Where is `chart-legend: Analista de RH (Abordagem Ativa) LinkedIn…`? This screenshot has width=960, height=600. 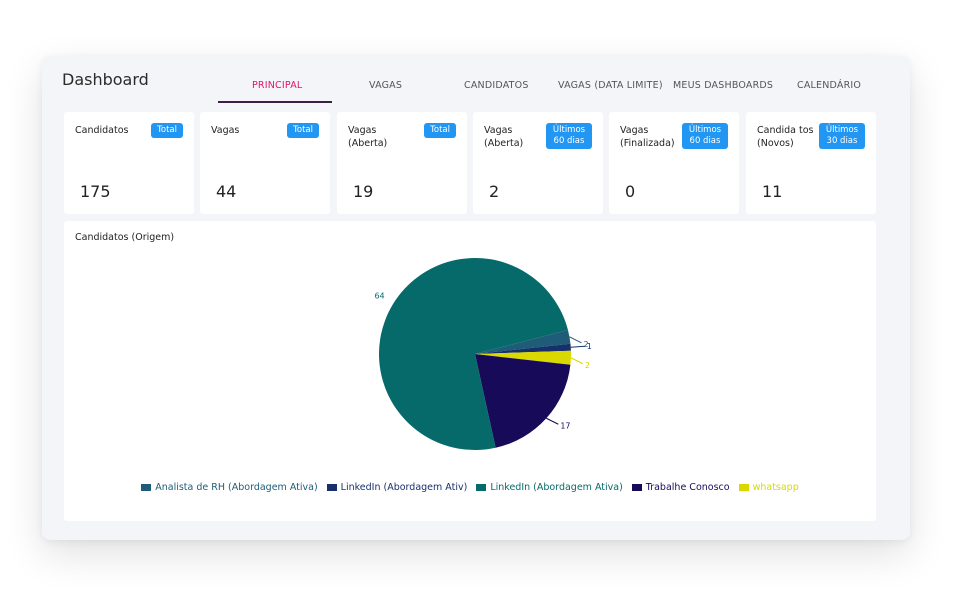 chart-legend: Analista de RH (Abordagem Ativa) LinkedIn… is located at coordinates (470, 487).